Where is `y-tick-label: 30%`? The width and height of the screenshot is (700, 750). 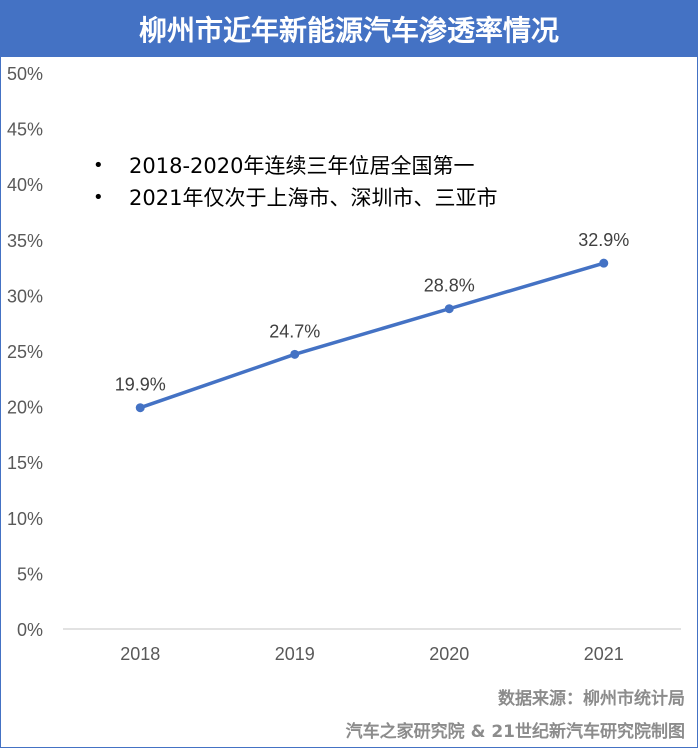 y-tick-label: 30% is located at coordinates (25, 296).